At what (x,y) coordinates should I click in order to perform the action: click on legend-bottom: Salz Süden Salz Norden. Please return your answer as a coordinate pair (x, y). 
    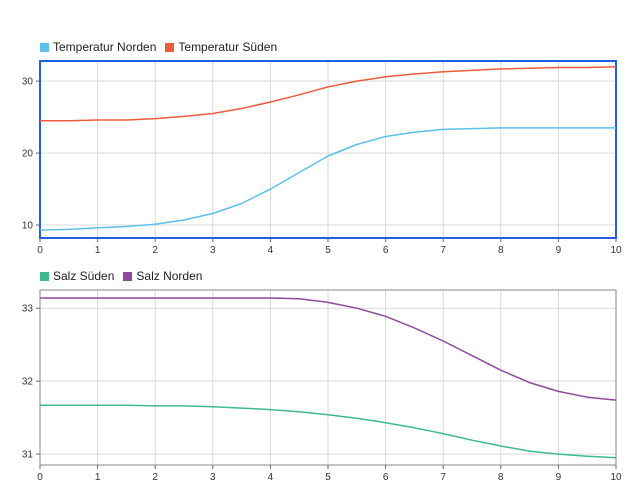
    Looking at the image, I should click on (125, 276).